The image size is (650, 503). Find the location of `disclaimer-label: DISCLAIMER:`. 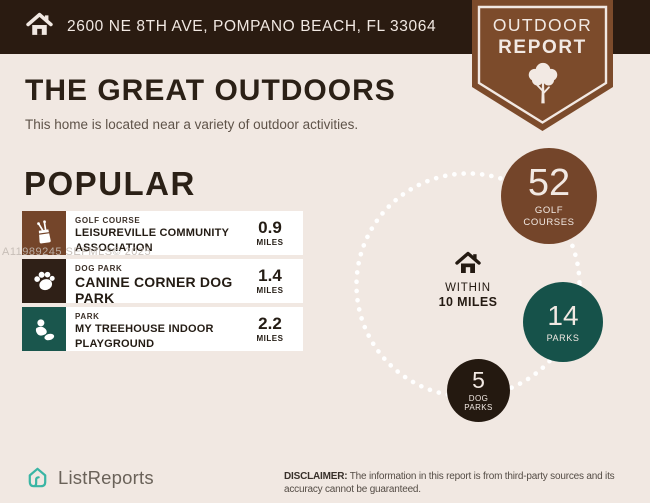

disclaimer-label: DISCLAIMER: is located at coordinates (316, 476).